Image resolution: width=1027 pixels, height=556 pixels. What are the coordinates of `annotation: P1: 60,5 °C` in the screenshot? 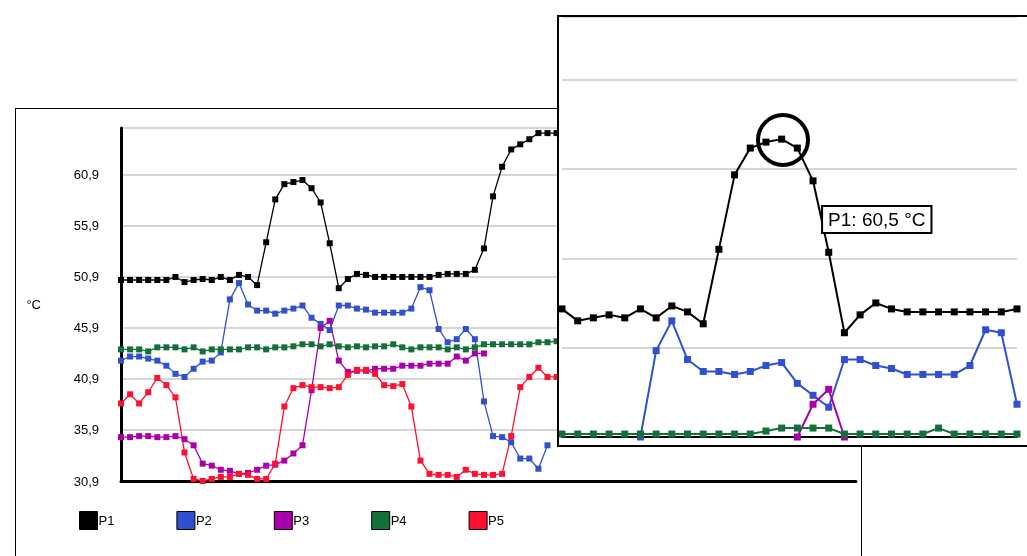 It's located at (877, 219).